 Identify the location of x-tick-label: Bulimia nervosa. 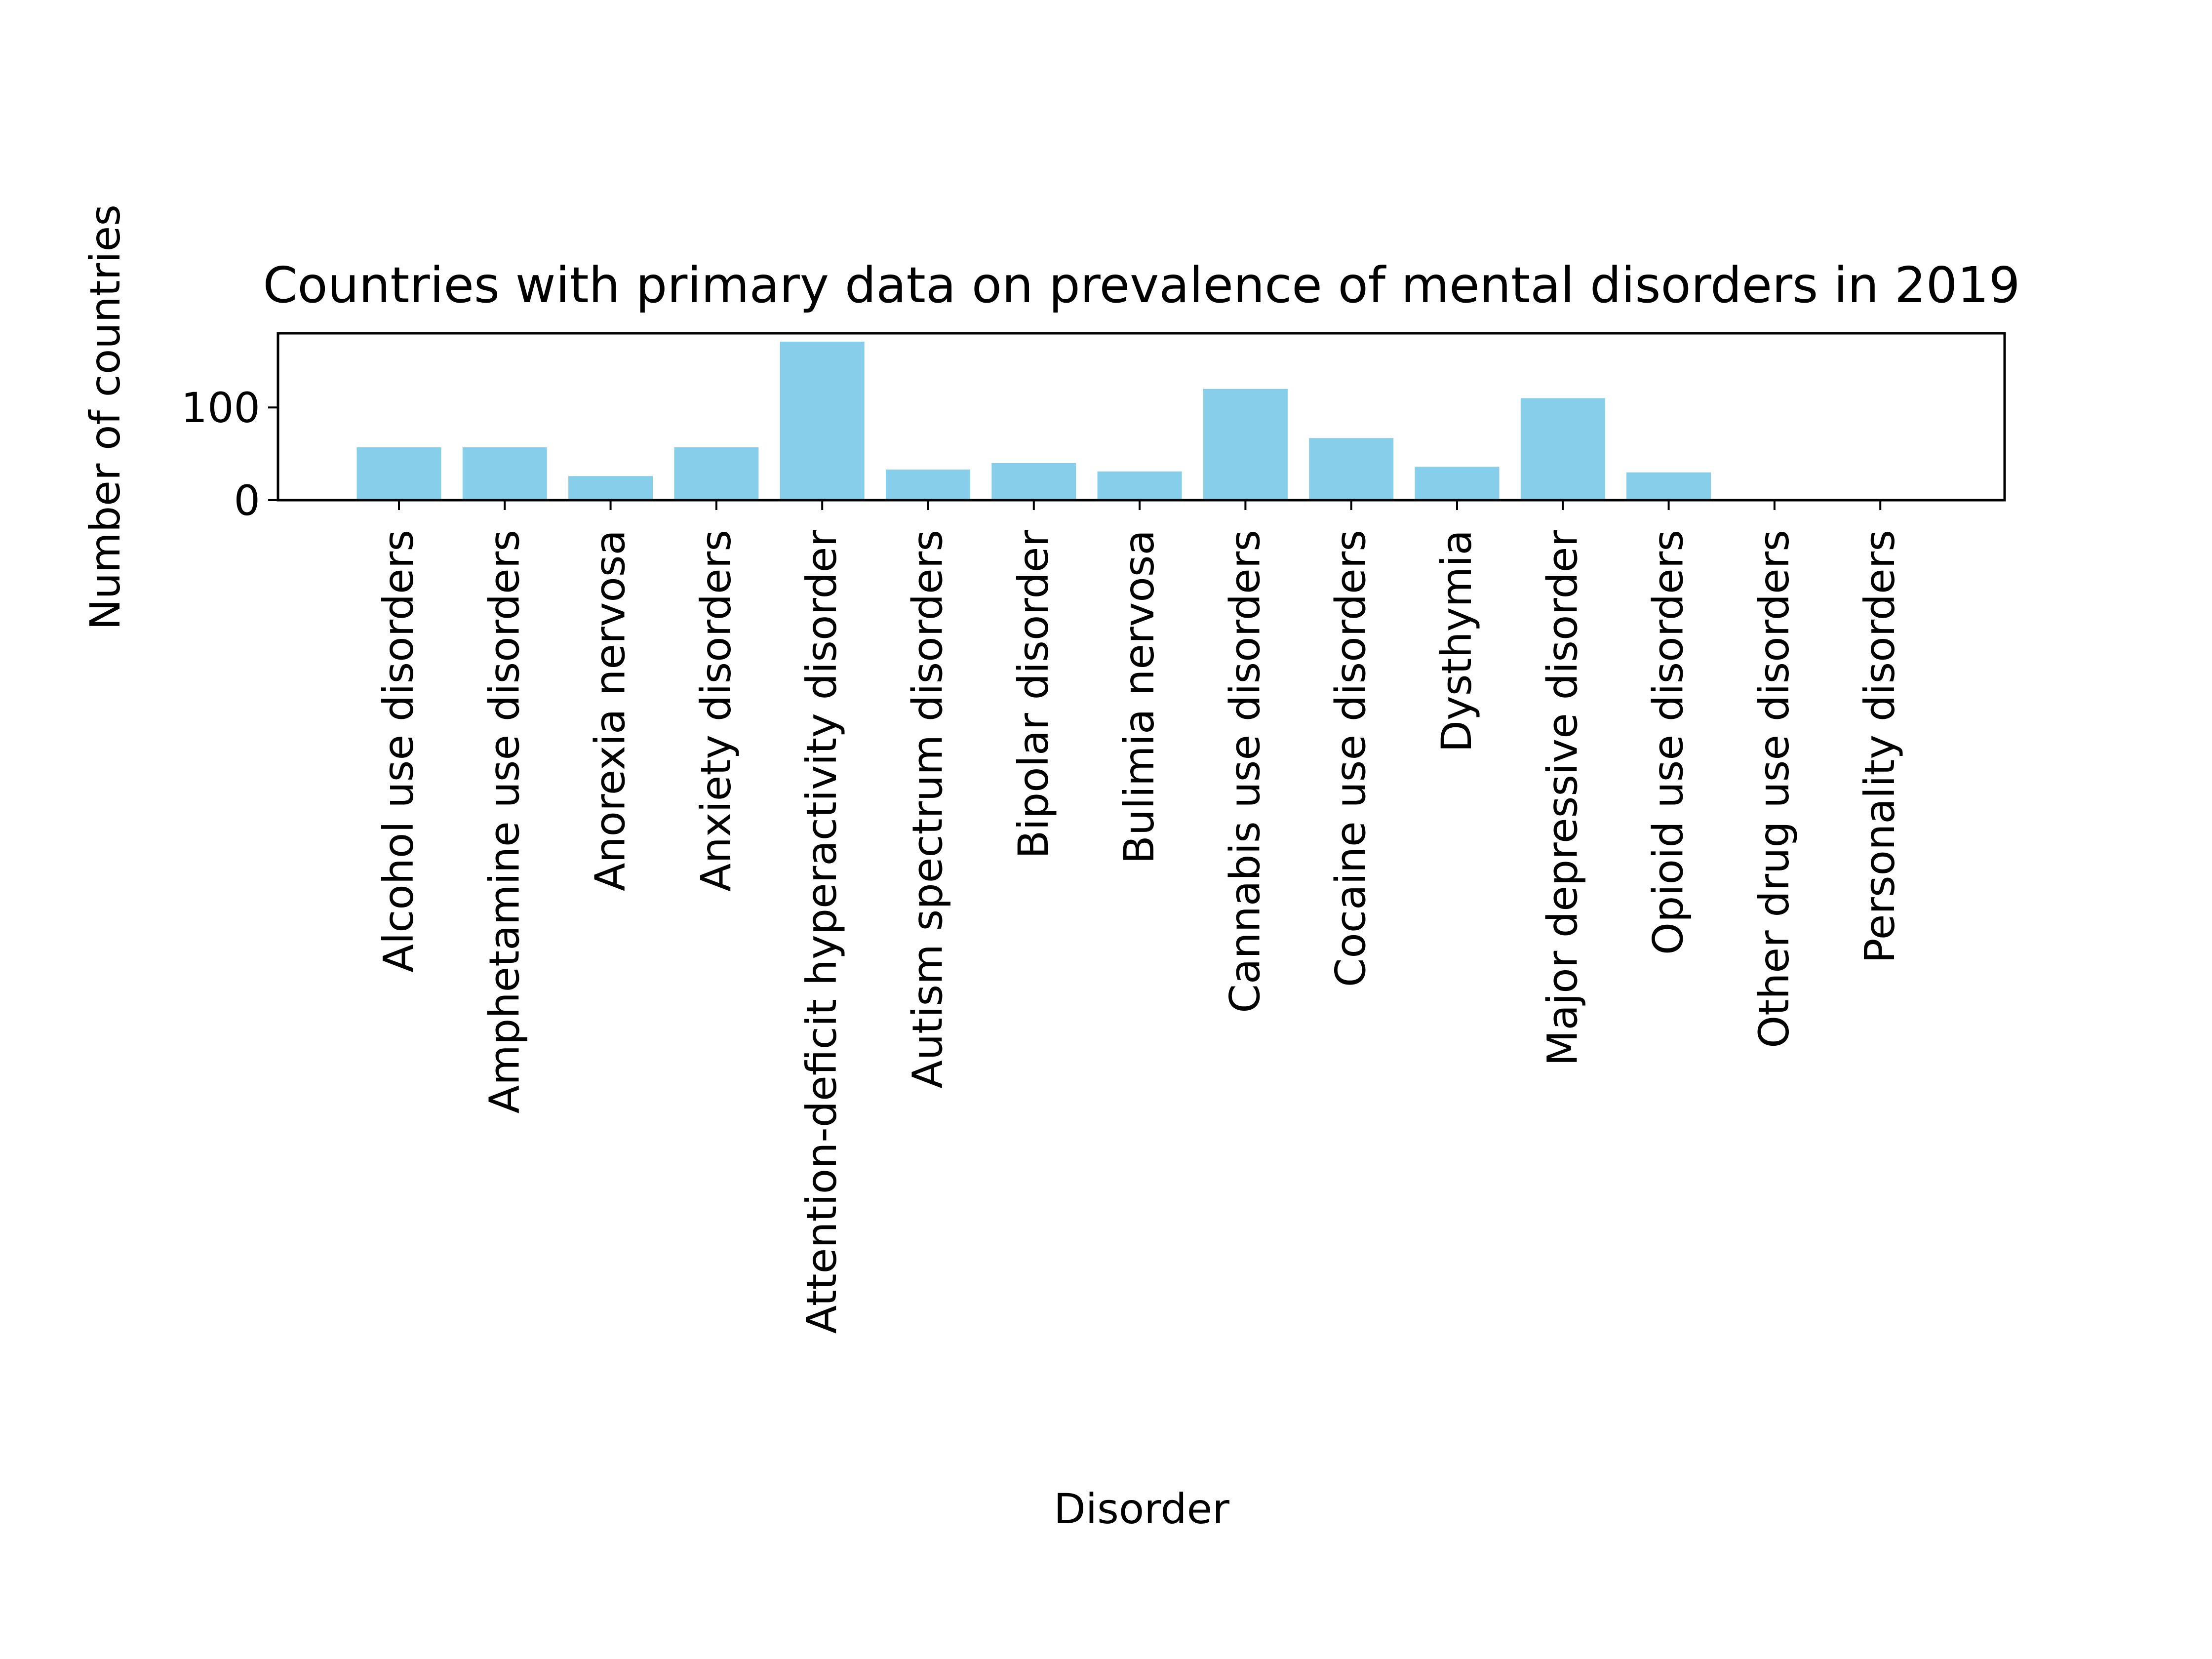
(1139, 697).